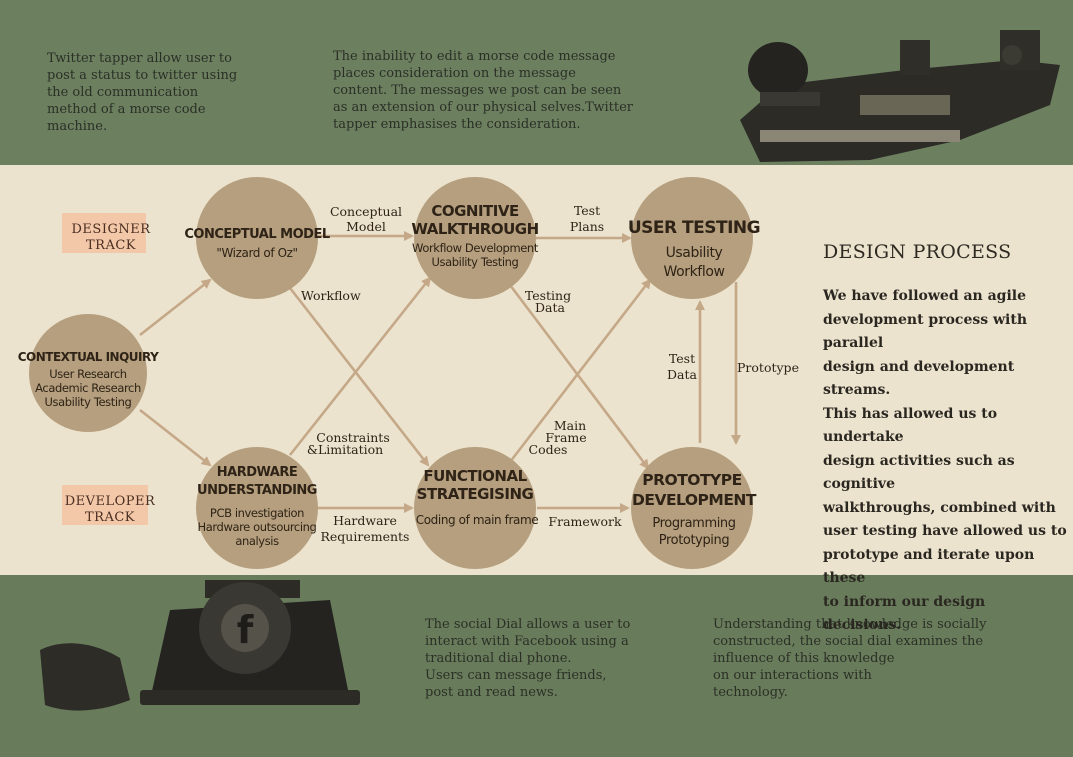  I want to click on edge-label-main-frame-codes: Main, so click(570, 425).